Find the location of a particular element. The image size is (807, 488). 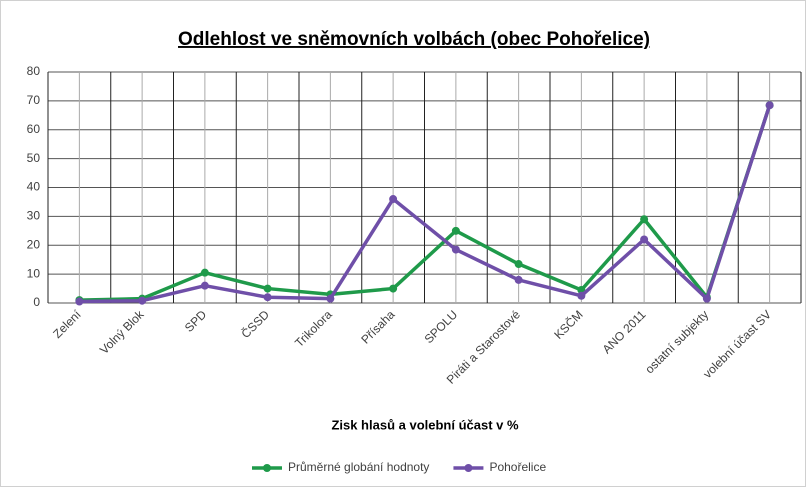

y-tick-label: 20 is located at coordinates (34, 244).